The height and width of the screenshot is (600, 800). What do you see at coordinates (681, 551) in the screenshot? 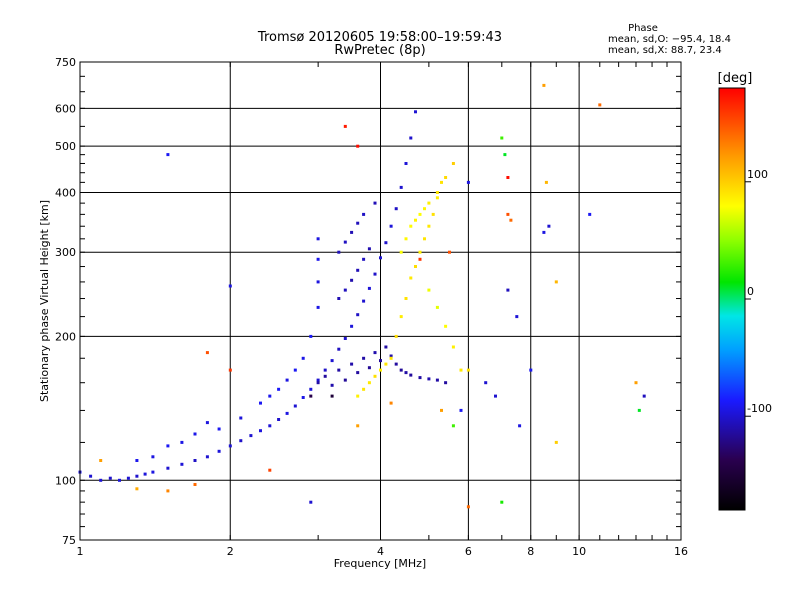
I see `x-tick-label: 16` at bounding box center [681, 551].